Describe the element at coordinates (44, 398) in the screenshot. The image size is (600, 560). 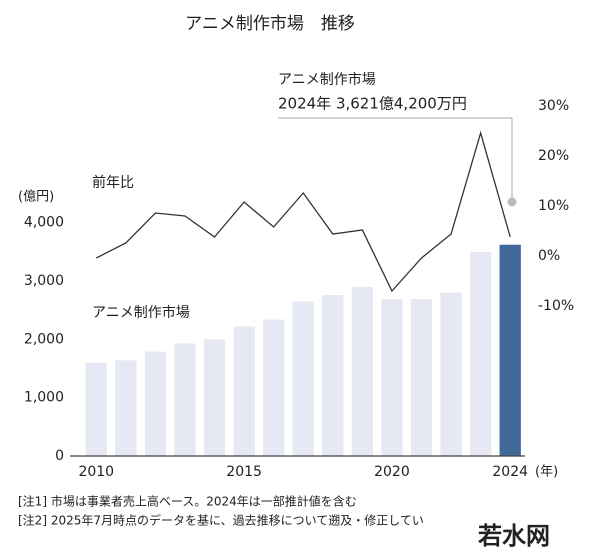
I see `y-tick-label: 1,000` at that location.